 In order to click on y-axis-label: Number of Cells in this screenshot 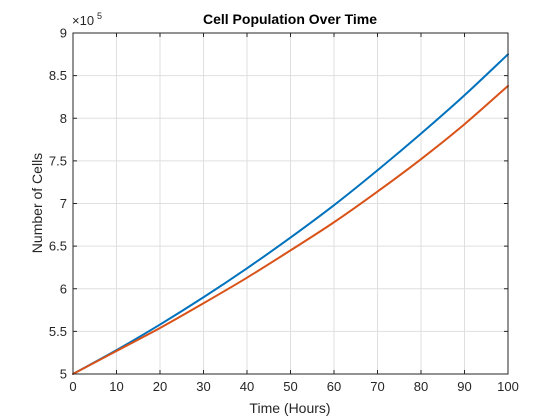, I will do `click(37, 203)`.